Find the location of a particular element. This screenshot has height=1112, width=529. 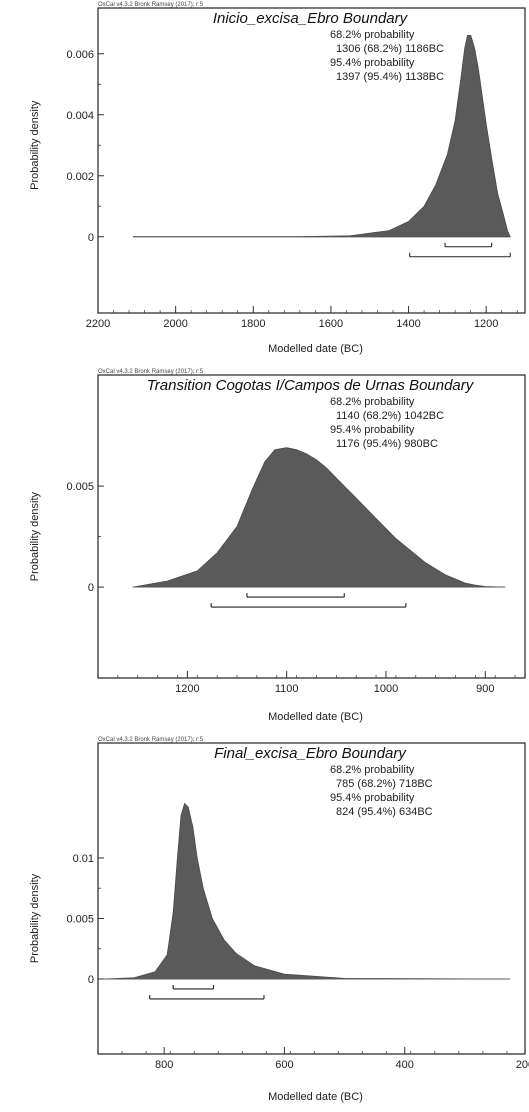

x-tick-label: 900 is located at coordinates (485, 689).